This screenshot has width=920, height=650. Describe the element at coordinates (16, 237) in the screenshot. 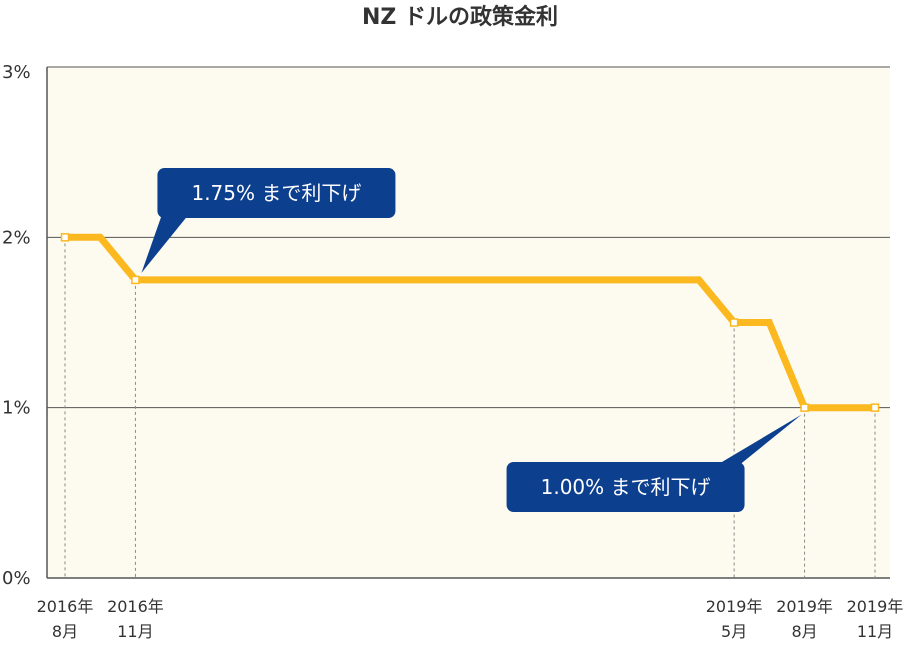

I see `y-tick-label: 2%` at that location.